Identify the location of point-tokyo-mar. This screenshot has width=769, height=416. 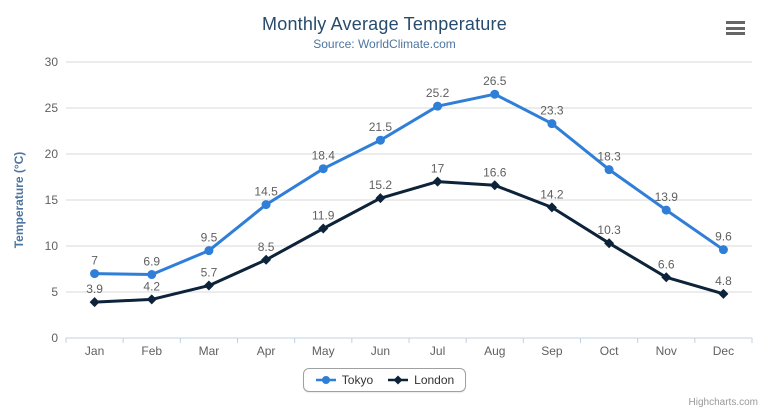
(209, 251).